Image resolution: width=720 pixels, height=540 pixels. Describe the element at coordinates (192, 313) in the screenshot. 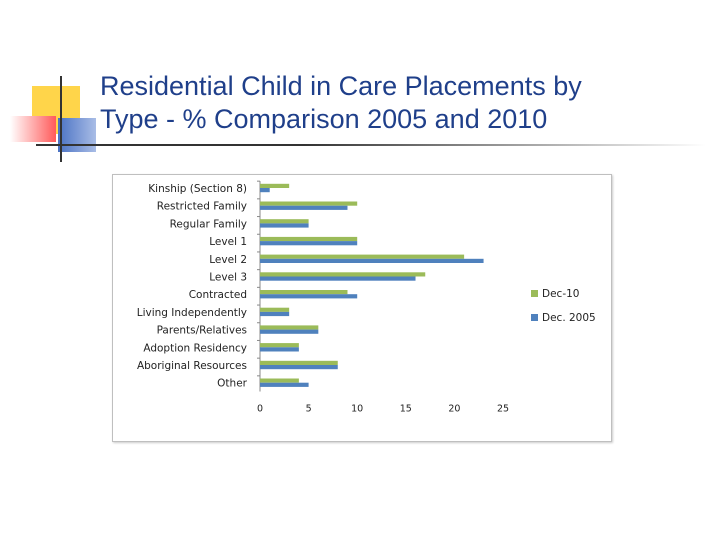

I see `category-label: Living Independently` at that location.